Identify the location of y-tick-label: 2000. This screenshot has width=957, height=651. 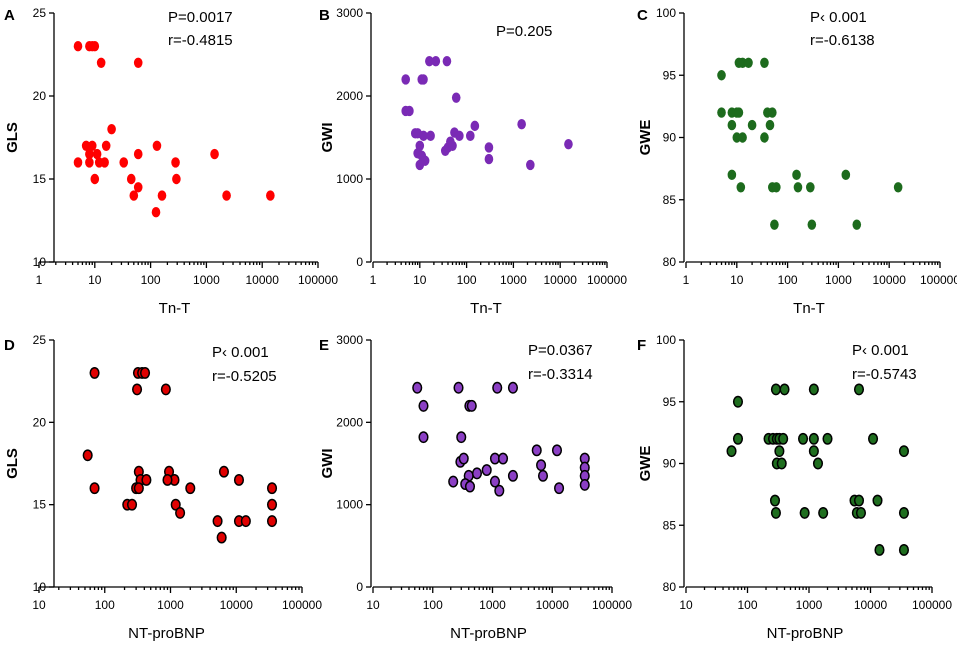
(349, 96).